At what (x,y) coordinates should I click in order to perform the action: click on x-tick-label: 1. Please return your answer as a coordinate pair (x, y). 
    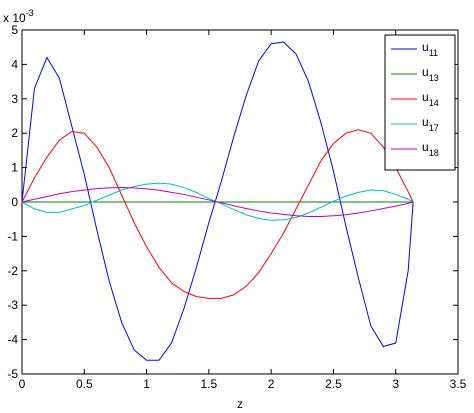
    Looking at the image, I should click on (146, 384).